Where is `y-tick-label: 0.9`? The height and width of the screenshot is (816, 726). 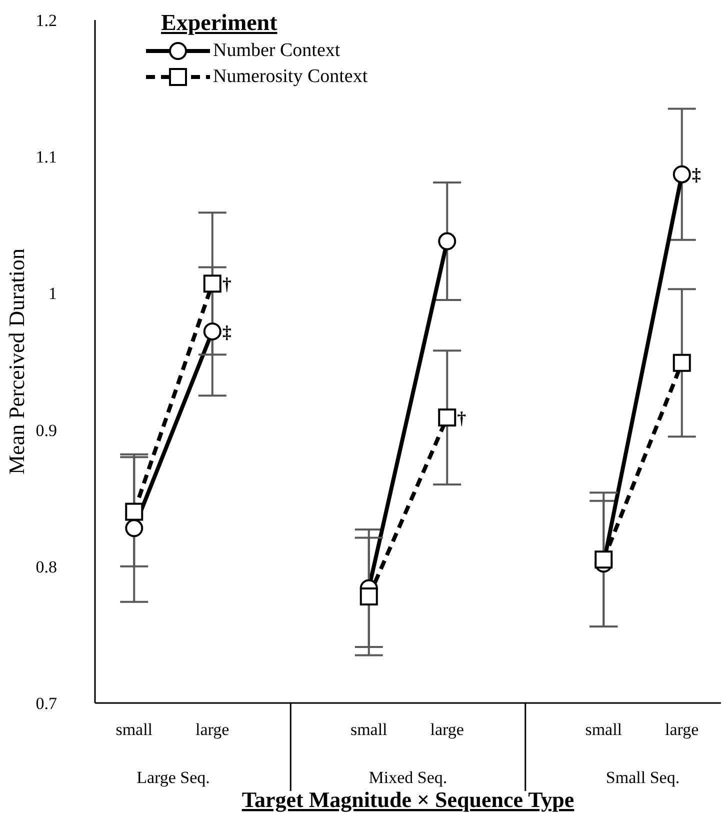 y-tick-label: 0.9 is located at coordinates (46, 430).